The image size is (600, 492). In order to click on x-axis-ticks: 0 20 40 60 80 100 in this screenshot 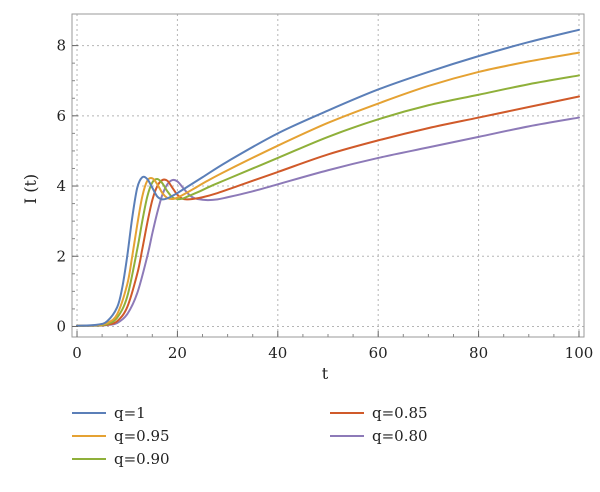, I will do `click(332, 346)`.